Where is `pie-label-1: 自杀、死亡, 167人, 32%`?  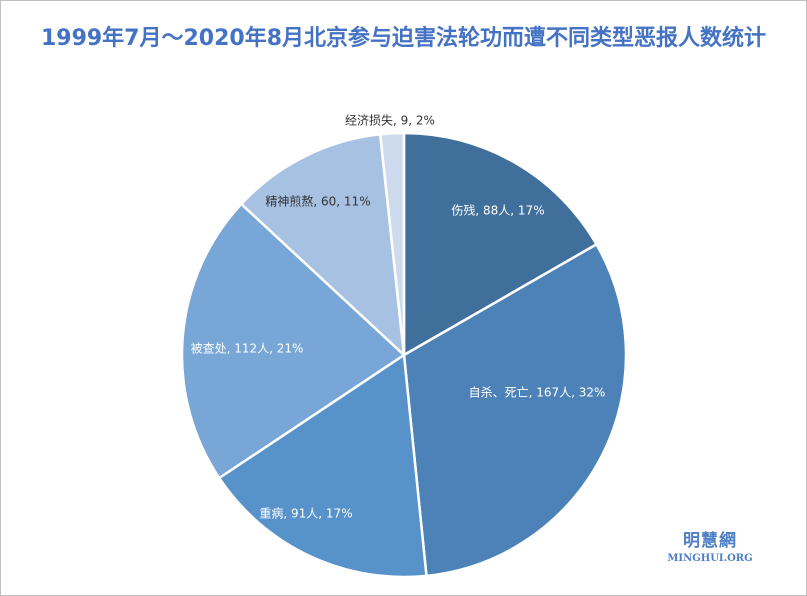
pie-label-1: 自杀、死亡, 167人, 32% is located at coordinates (537, 392).